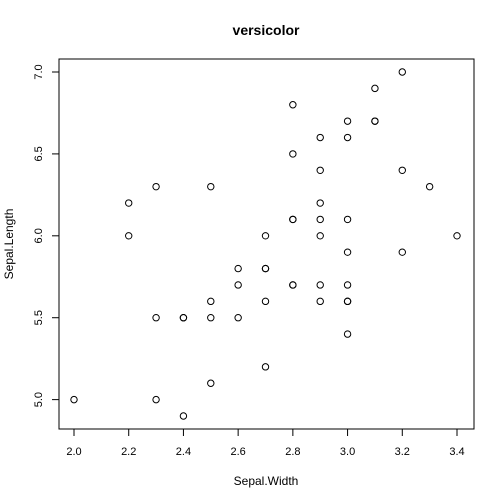 The height and width of the screenshot is (504, 504). I want to click on y-axis: 5.0 5.5 6.0 6.5 7.0, so click(46, 235).